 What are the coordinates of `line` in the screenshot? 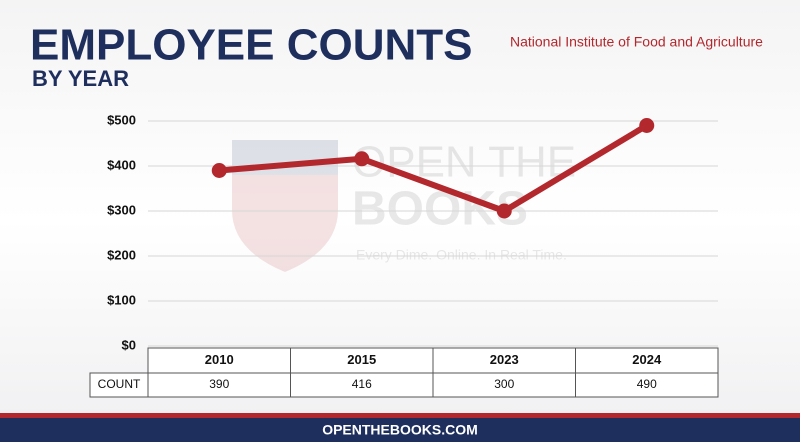 It's located at (434, 168).